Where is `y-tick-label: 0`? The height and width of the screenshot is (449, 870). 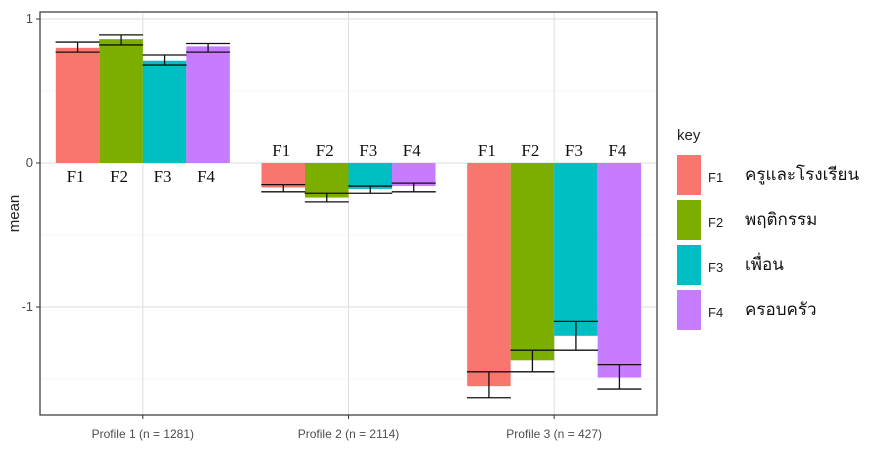 y-tick-label: 0 is located at coordinates (29, 162).